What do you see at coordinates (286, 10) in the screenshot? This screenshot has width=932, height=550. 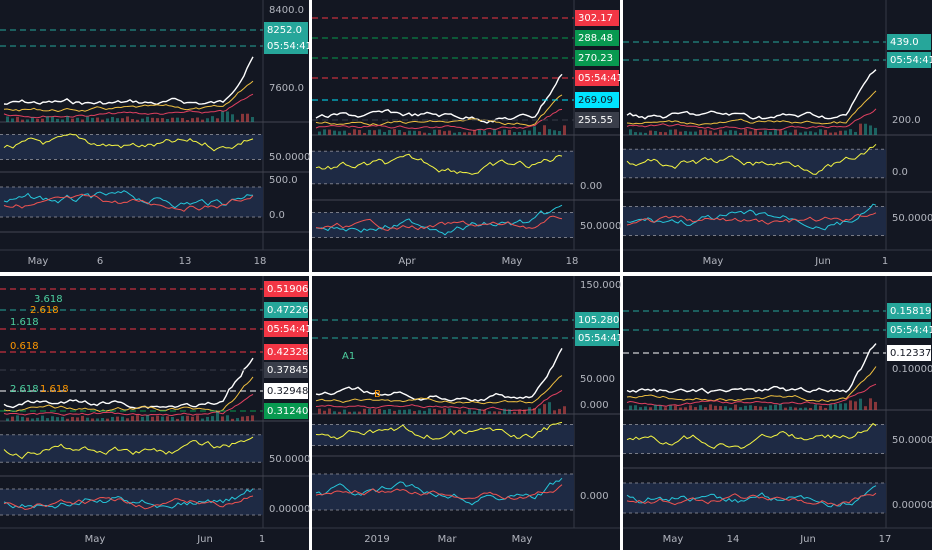 I see `price-axis-label: 8400.0` at bounding box center [286, 10].